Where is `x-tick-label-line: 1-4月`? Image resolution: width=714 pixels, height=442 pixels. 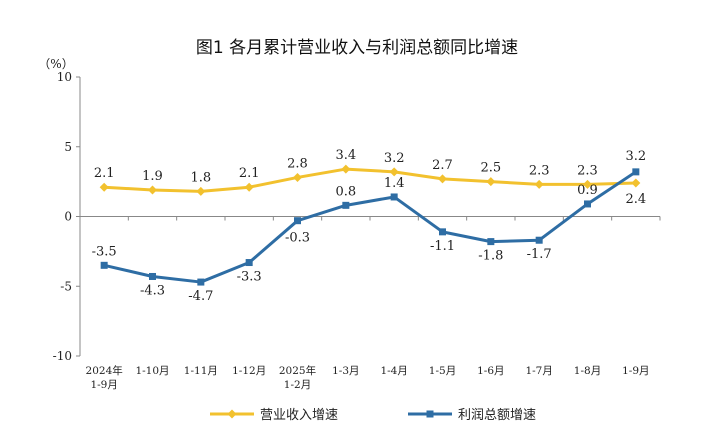 x-tick-label-line: 1-4月 is located at coordinates (393, 371).